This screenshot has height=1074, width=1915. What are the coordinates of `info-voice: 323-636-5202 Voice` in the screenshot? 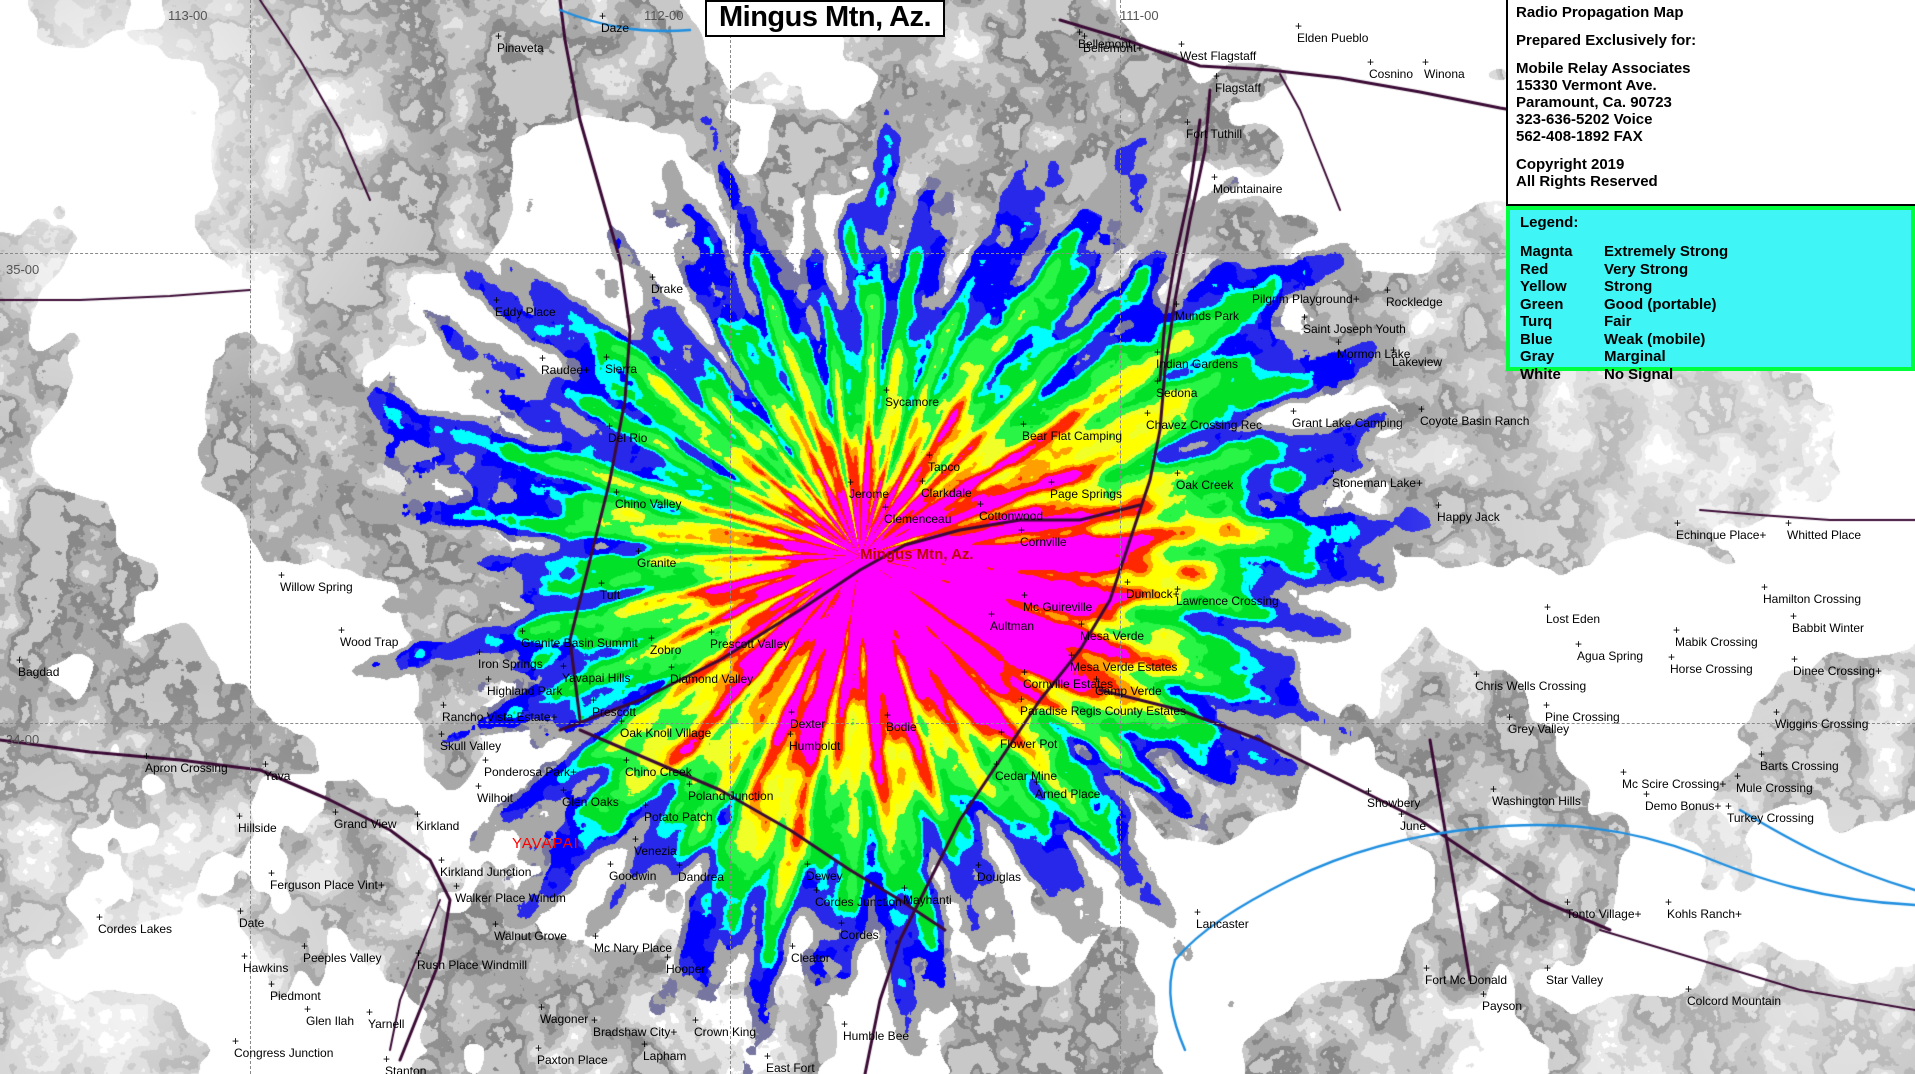 It's located at (1584, 119).